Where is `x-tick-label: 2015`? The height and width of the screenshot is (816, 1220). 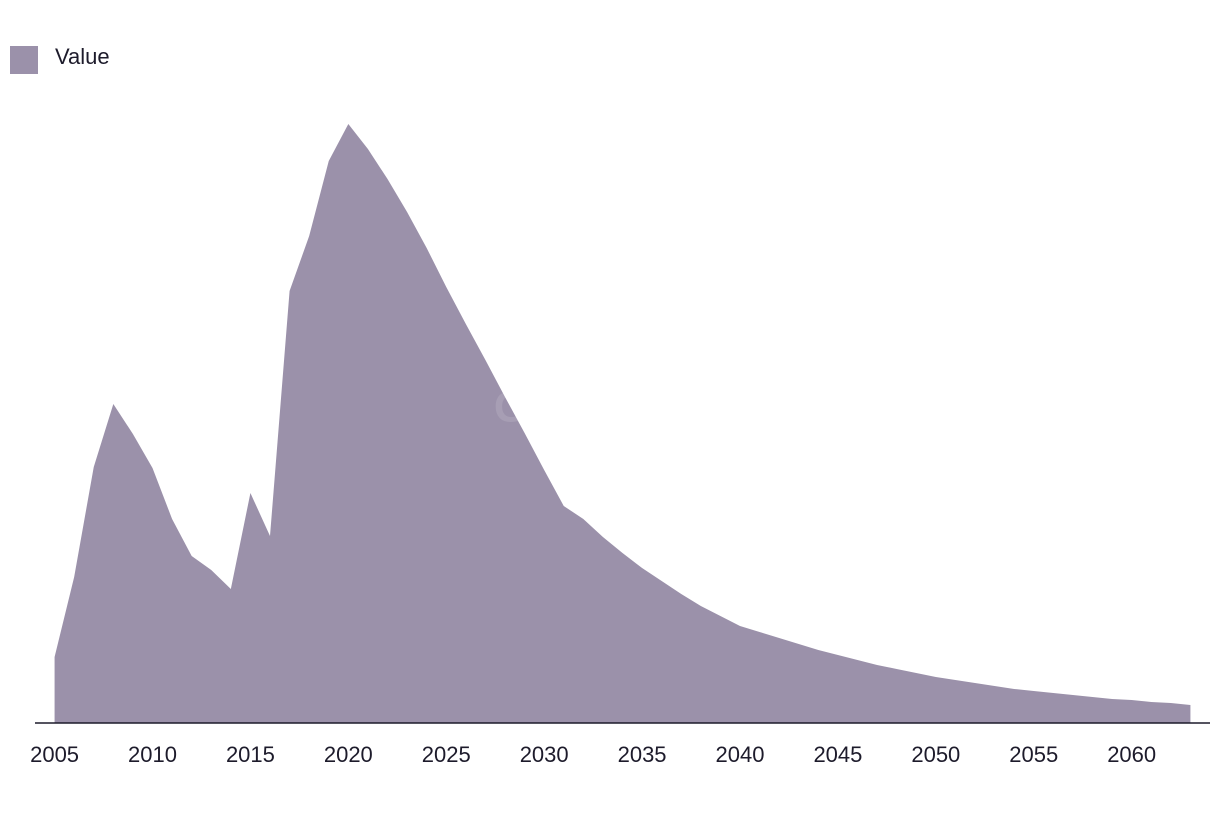 x-tick-label: 2015 is located at coordinates (250, 754).